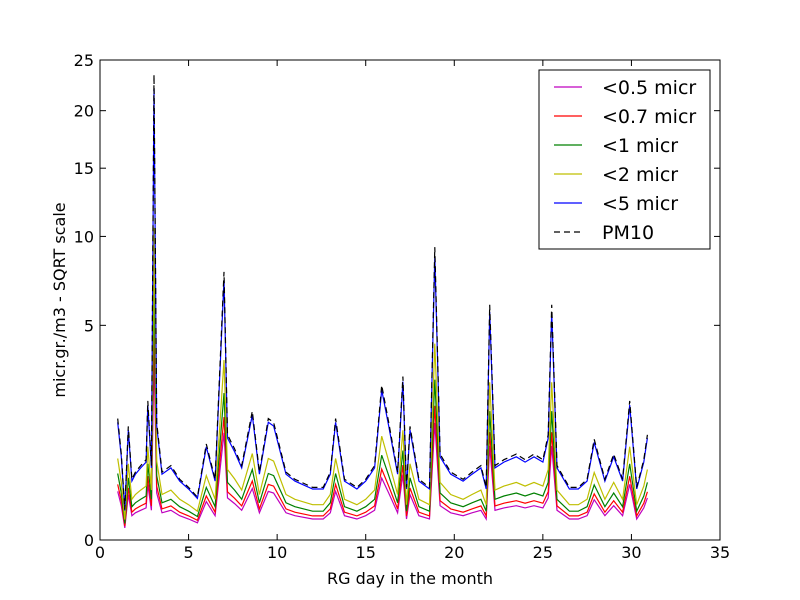 The width and height of the screenshot is (800, 600). Describe the element at coordinates (720, 552) in the screenshot. I see `x-tick-label-7: 35` at that location.